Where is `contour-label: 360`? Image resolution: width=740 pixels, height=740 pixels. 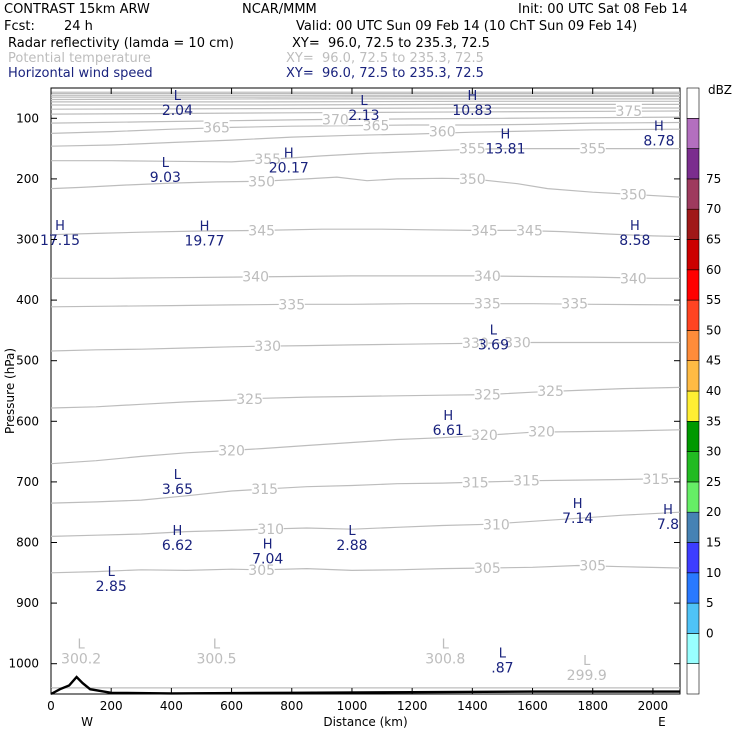 contour-label: 360 is located at coordinates (442, 133).